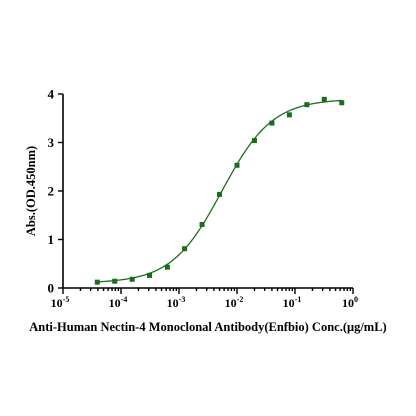 The height and width of the screenshot is (416, 416). Describe the element at coordinates (51, 94) in the screenshot. I see `y-tick-label: 4` at that location.